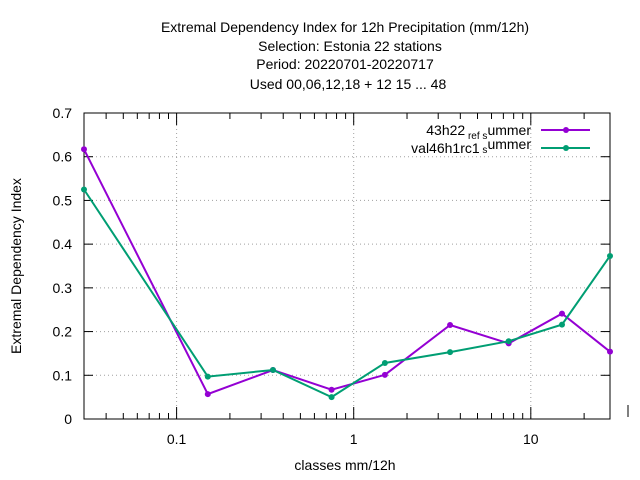 This screenshot has width=640, height=480. Describe the element at coordinates (345, 64) in the screenshot. I see `title-line-3: Period: 20220701-20220717` at that location.